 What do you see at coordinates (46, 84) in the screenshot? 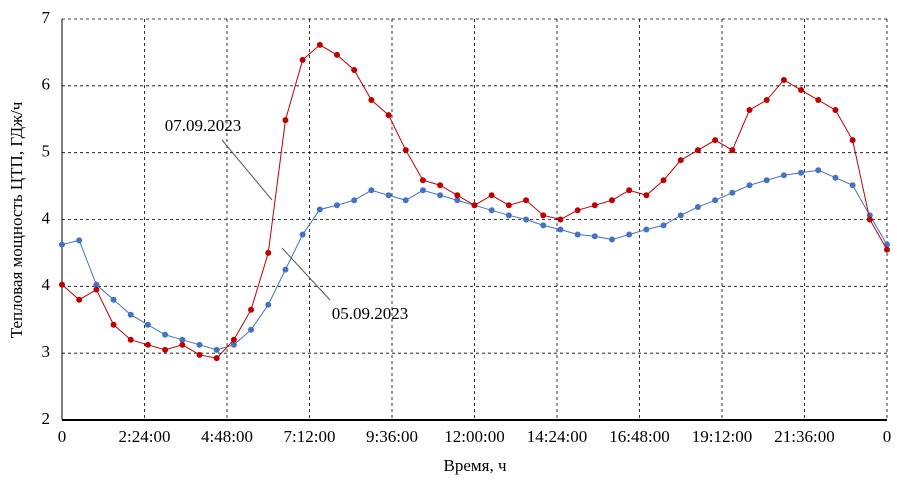
I see `y-tick-label: 6` at bounding box center [46, 84].